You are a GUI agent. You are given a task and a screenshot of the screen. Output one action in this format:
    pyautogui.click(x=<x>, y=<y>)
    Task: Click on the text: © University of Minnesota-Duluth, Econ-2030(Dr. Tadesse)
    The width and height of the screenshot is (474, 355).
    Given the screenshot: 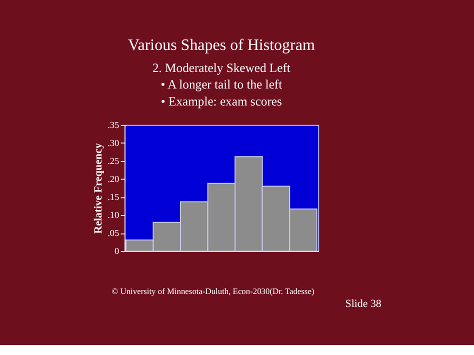 What is the action you would take?
    pyautogui.click(x=213, y=291)
    